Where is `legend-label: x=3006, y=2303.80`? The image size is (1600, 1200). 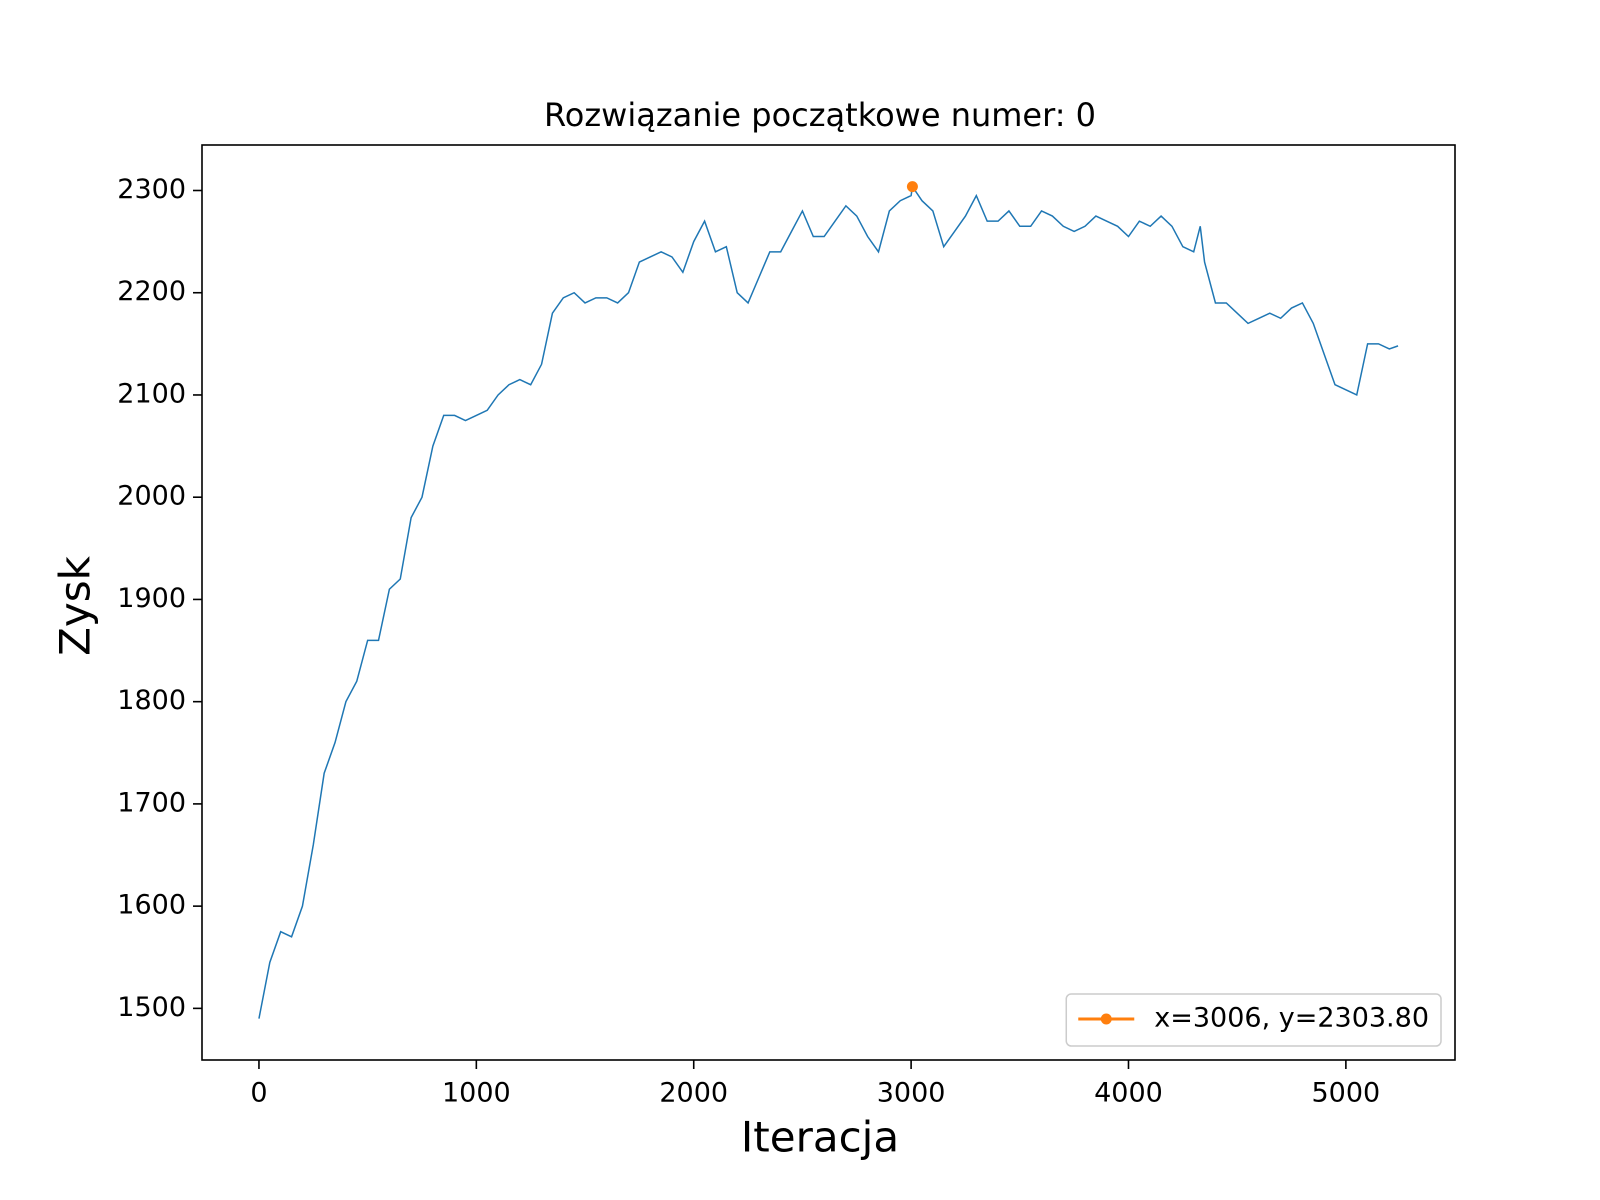 legend-label: x=3006, y=2303.80 is located at coordinates (1291, 1018).